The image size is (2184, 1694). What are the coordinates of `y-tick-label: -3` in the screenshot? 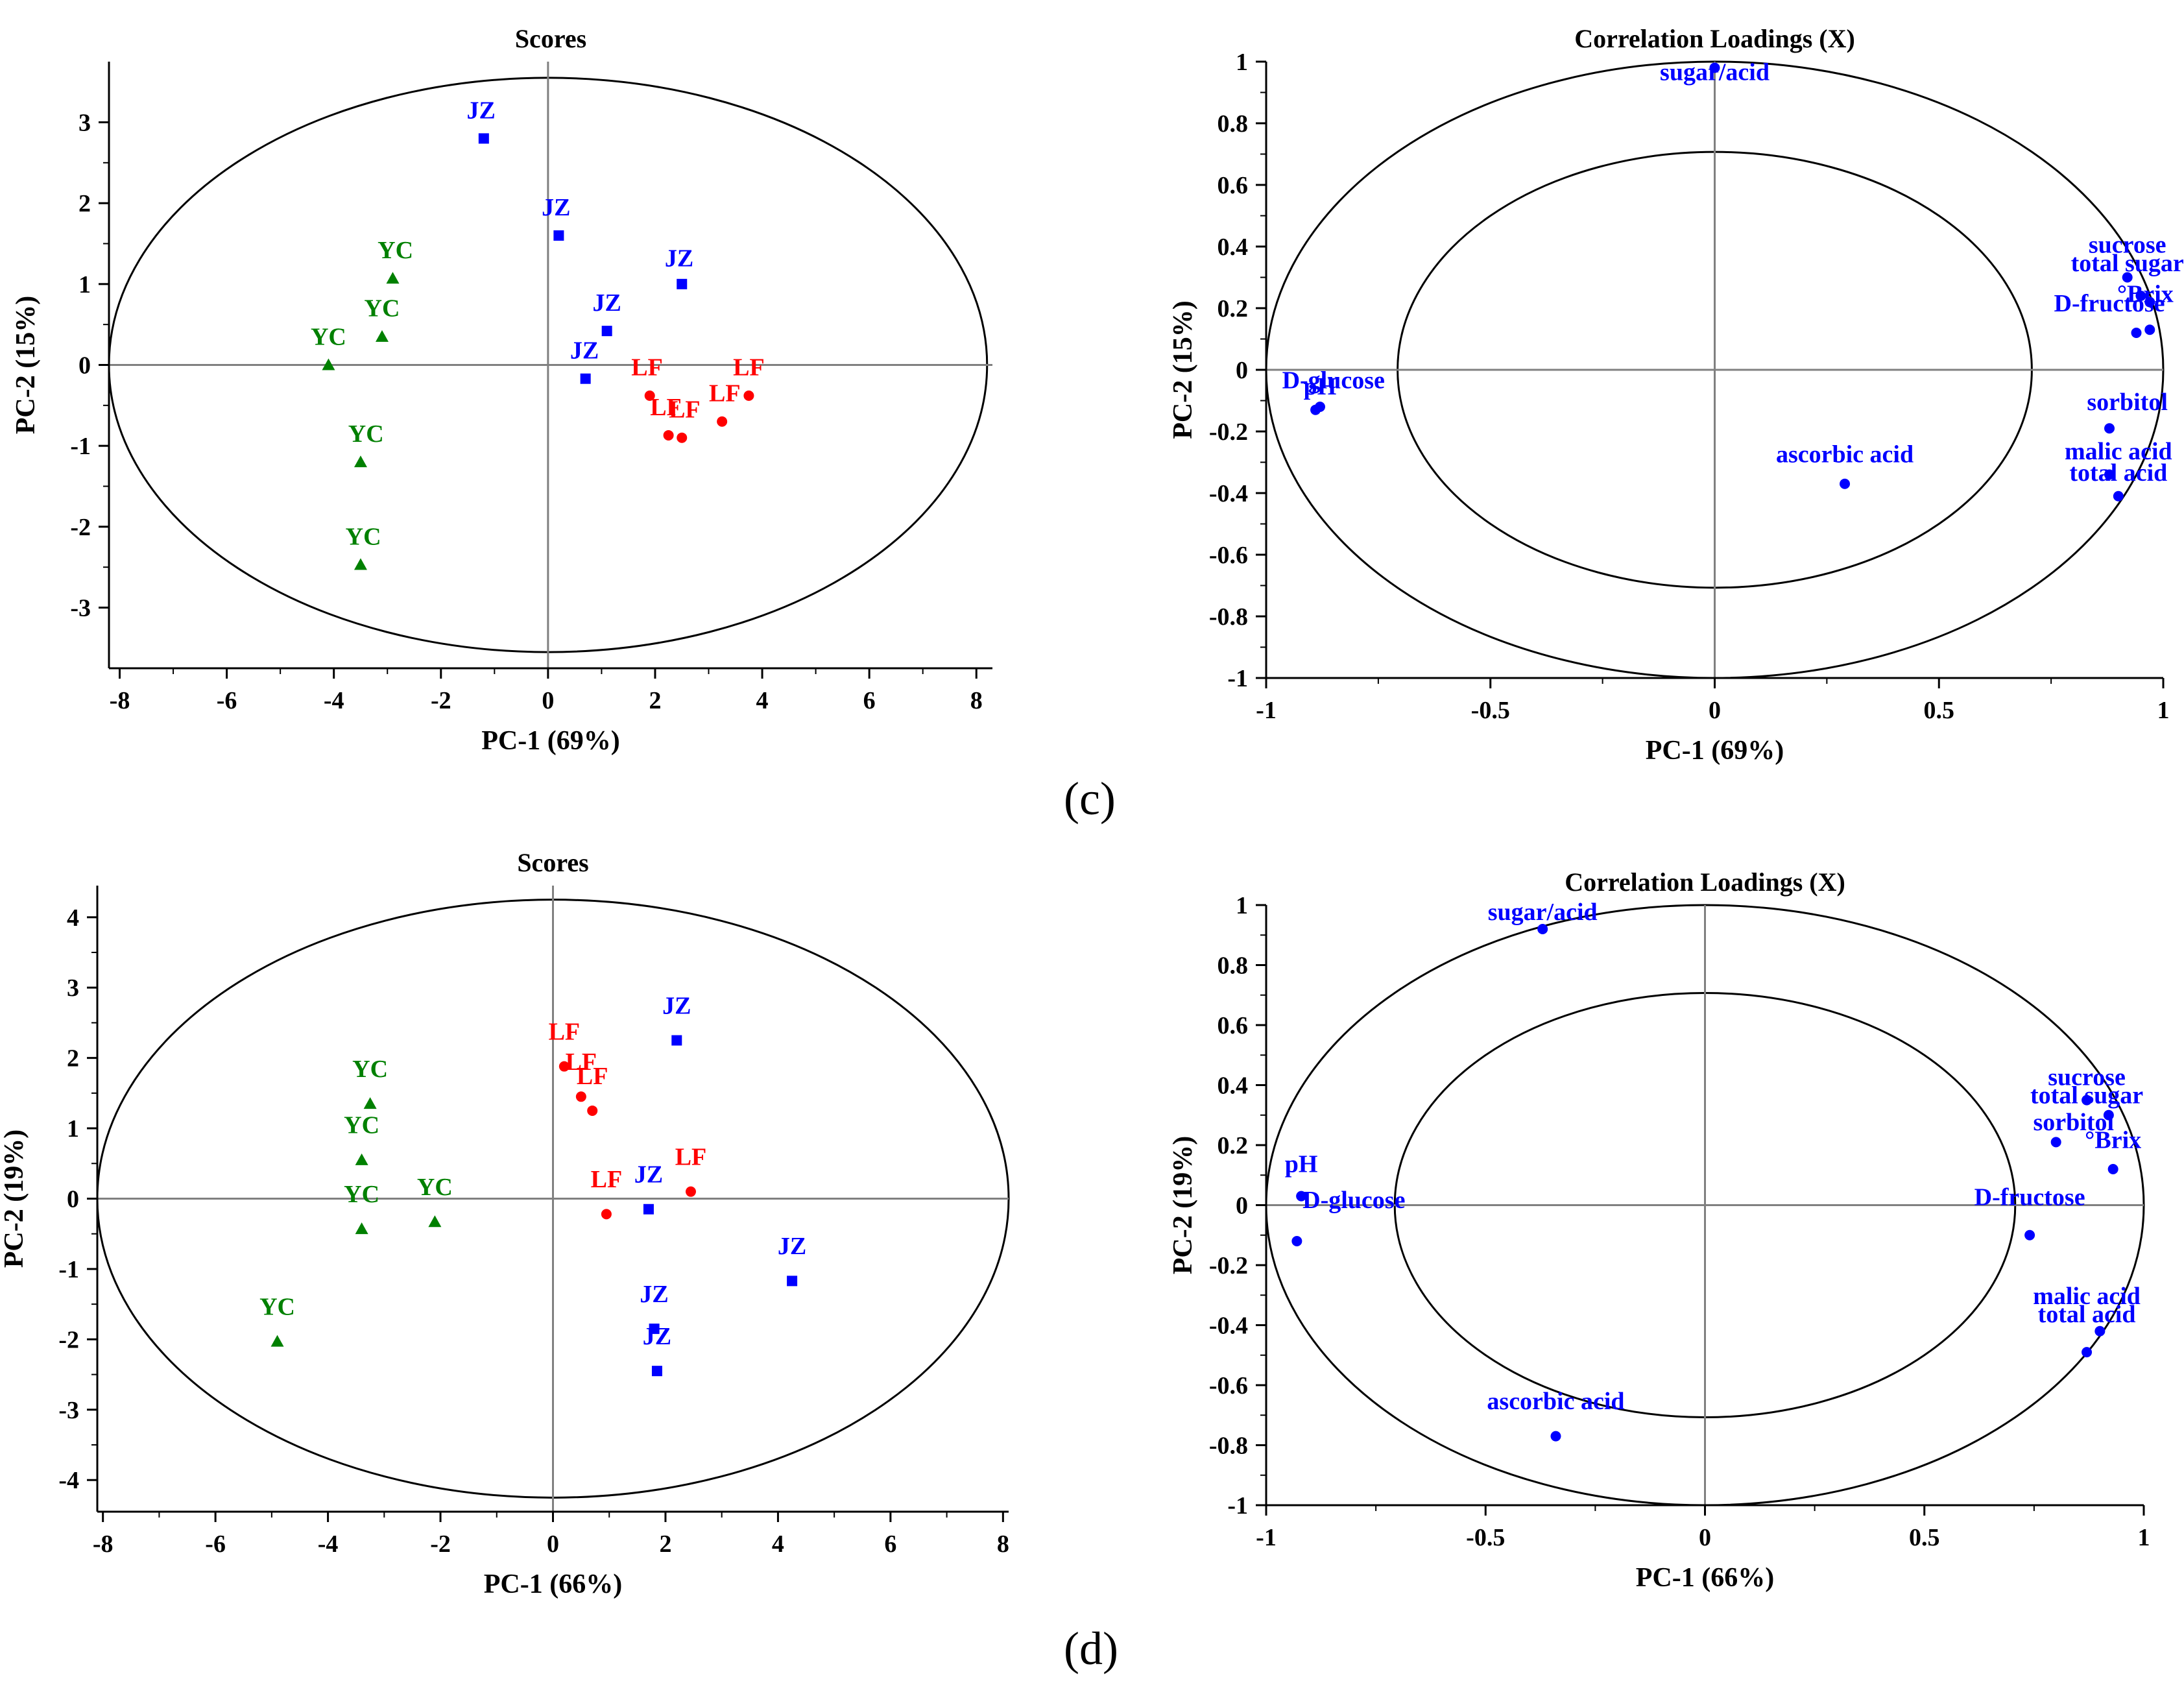 It's located at (81, 608).